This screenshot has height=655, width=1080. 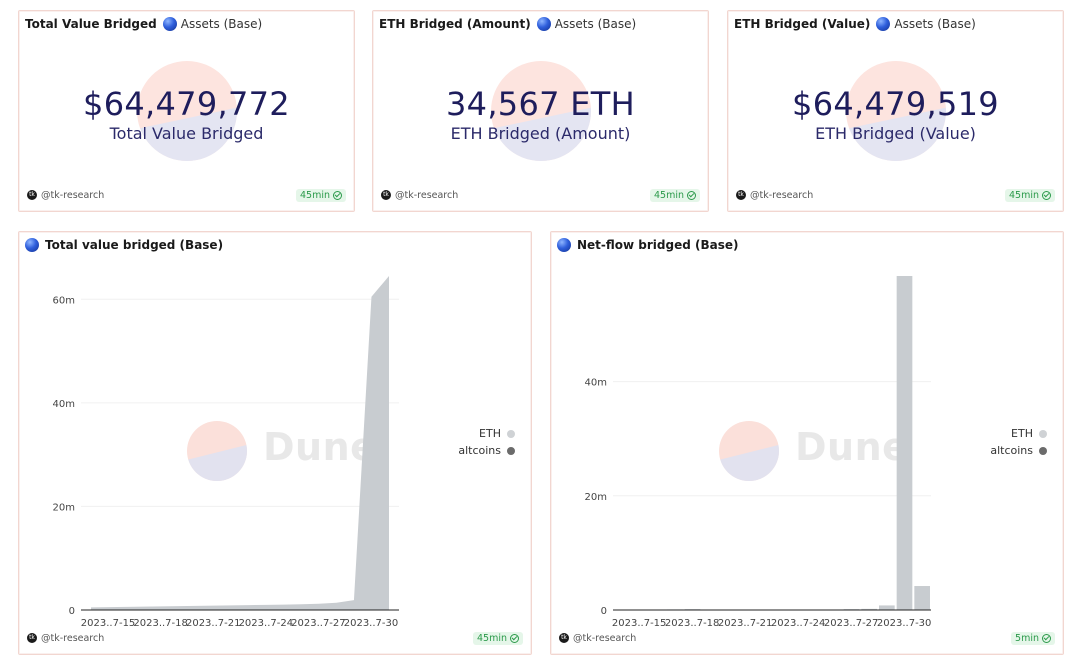 What do you see at coordinates (455, 24) in the screenshot?
I see `card-title: ETH Bridged (Amount)` at bounding box center [455, 24].